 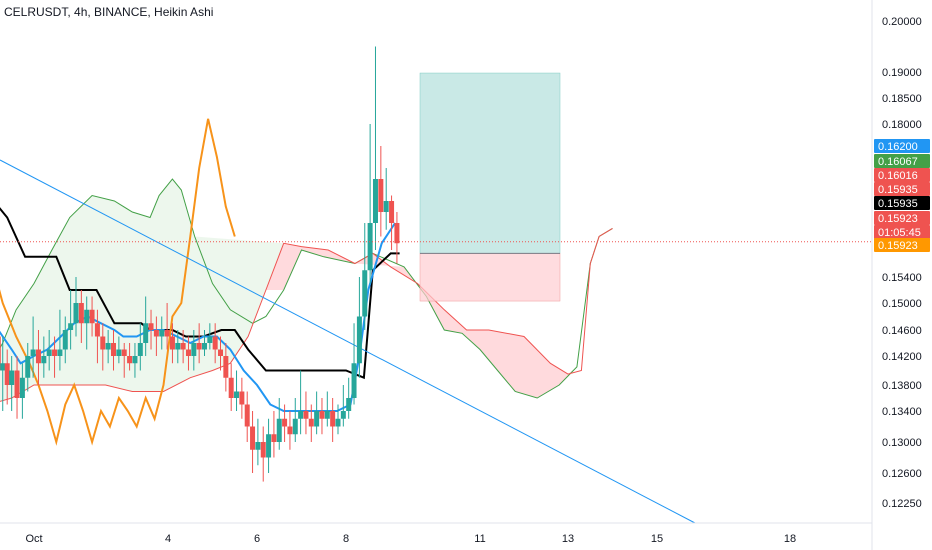 What do you see at coordinates (902, 73) in the screenshot?
I see `price-tick-label: 0.19000` at bounding box center [902, 73].